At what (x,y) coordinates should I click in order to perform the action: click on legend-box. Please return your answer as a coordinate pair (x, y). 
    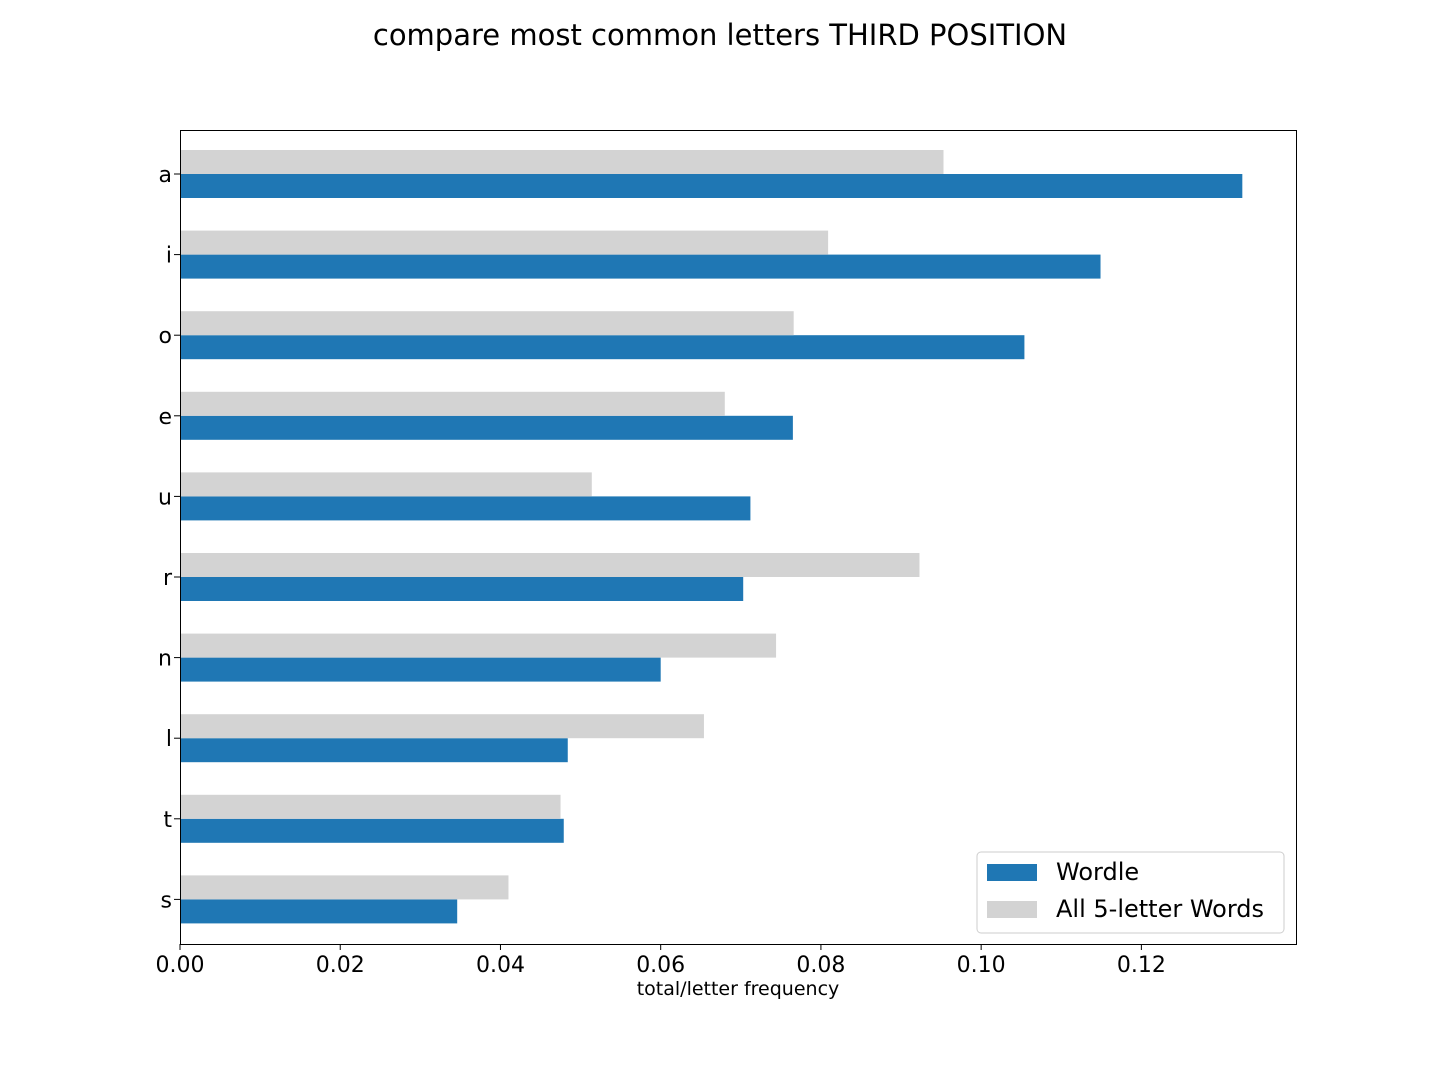
    Looking at the image, I should click on (1130, 892).